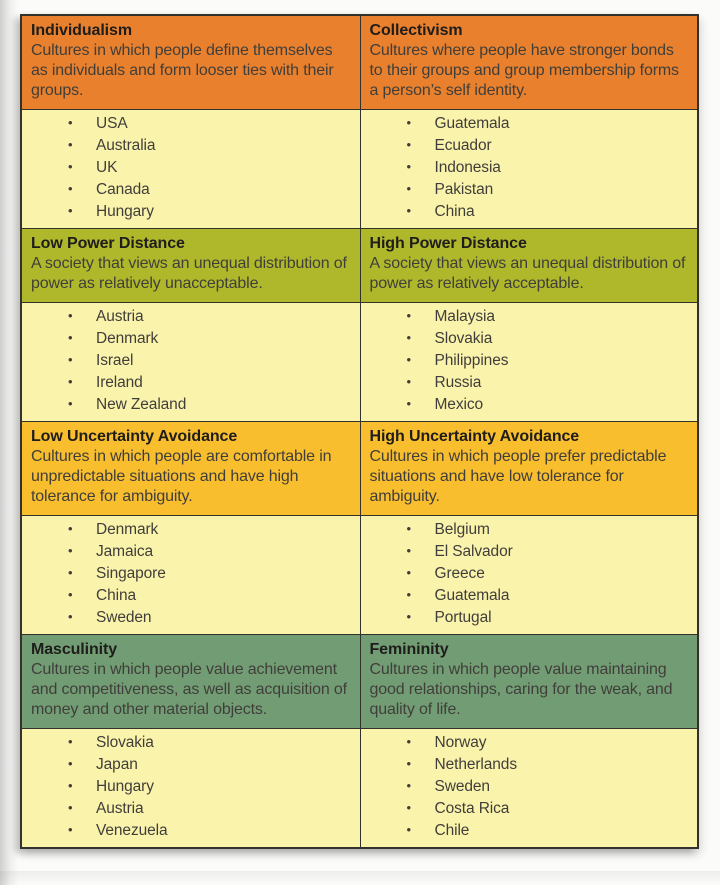 This screenshot has height=885, width=720. I want to click on country-item: Portugal, so click(530, 617).